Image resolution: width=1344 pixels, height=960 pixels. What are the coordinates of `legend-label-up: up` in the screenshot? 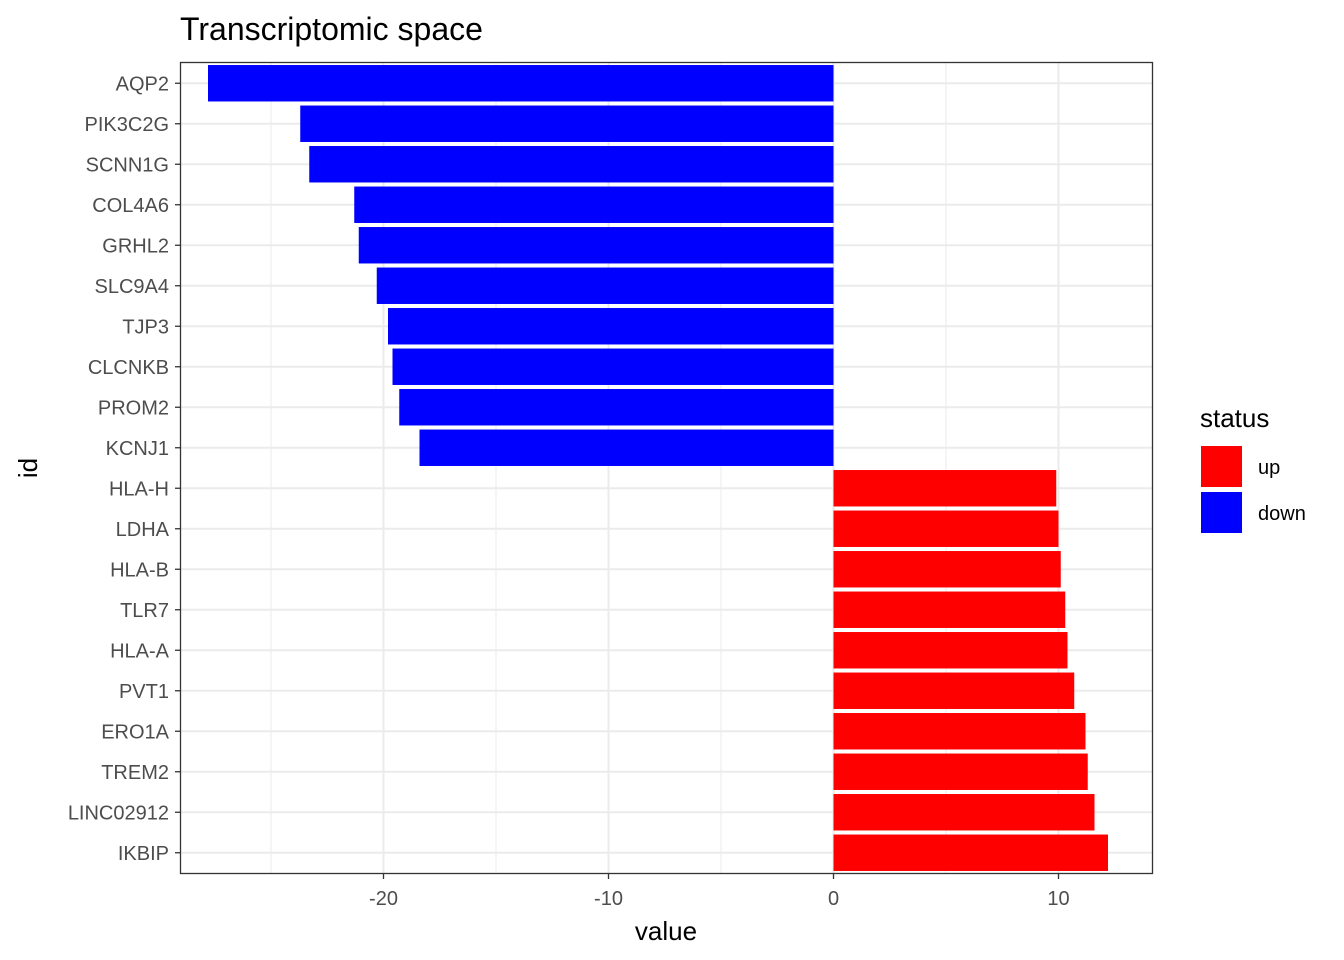 It's located at (1269, 468).